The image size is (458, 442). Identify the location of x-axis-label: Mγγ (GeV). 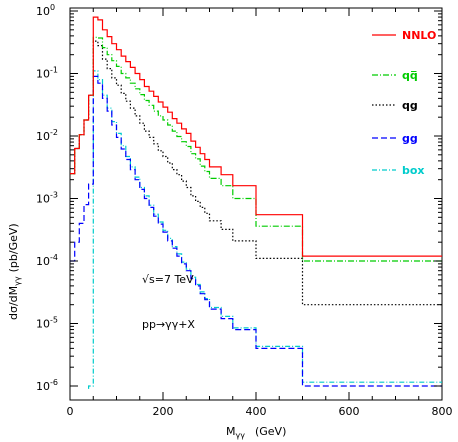
(256, 432).